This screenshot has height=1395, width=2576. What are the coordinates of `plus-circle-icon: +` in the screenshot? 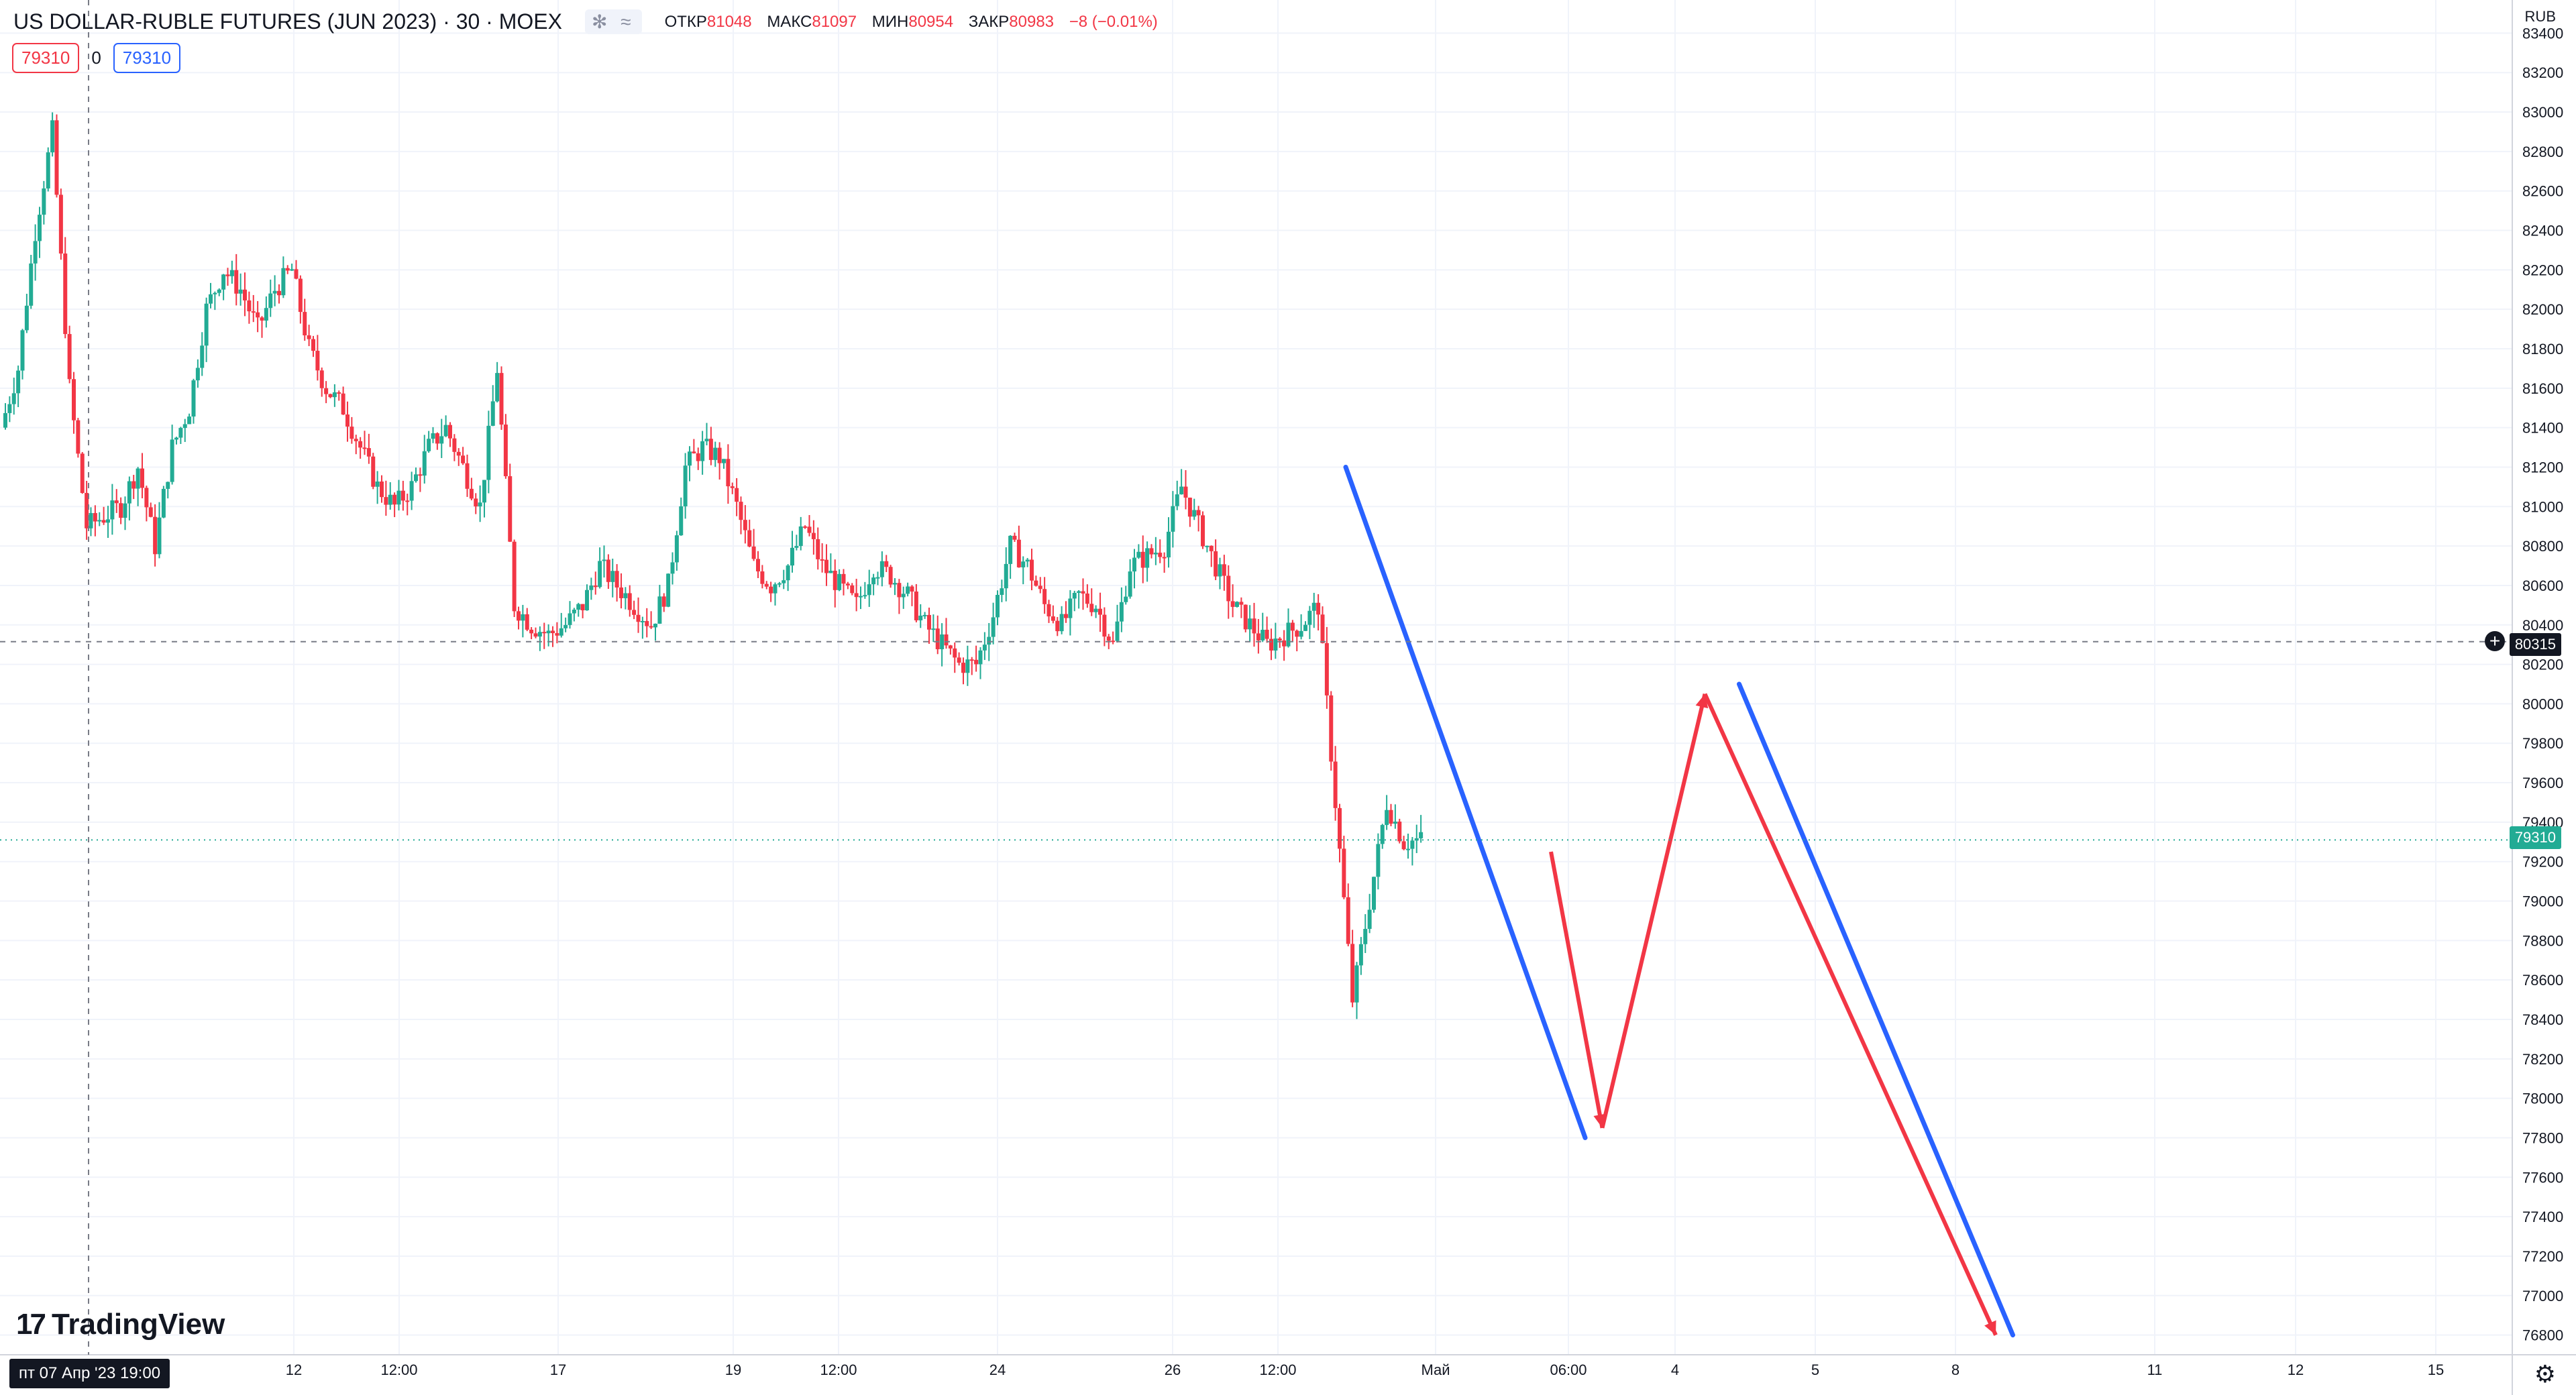 It's located at (2495, 641).